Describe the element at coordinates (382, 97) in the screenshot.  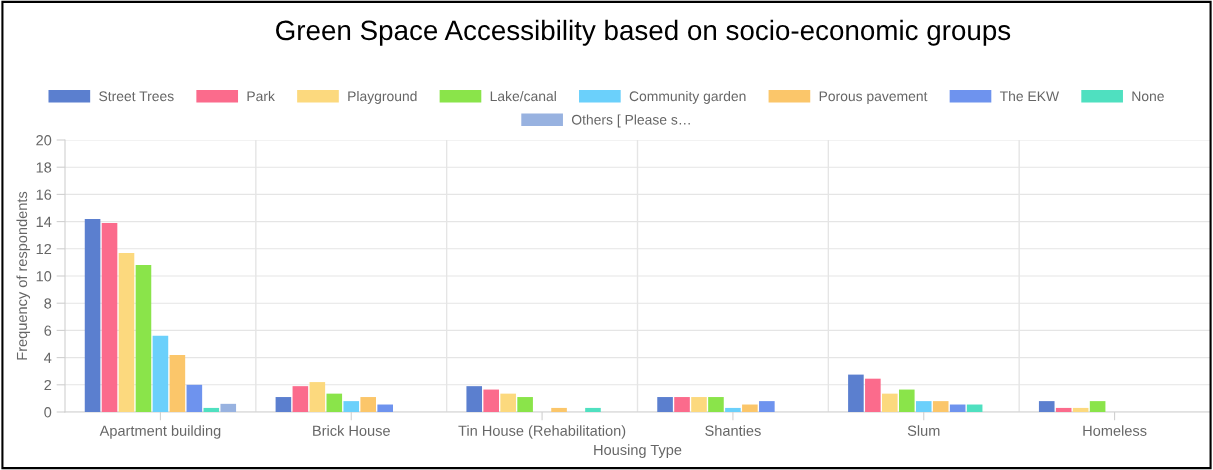
I see `legend-label: Playground` at that location.